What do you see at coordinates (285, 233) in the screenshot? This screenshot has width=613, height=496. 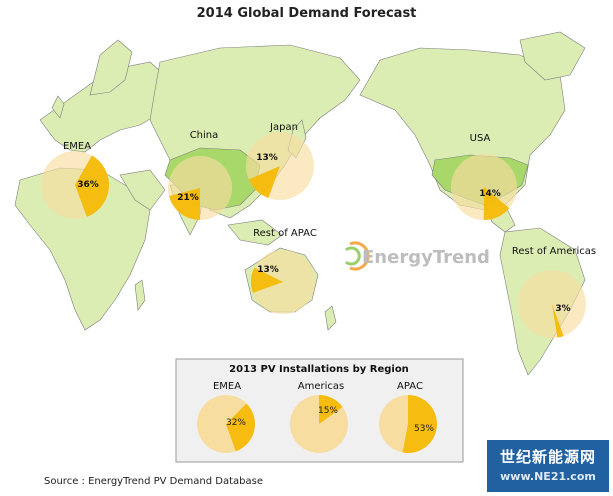 I see `label-rest-of-apac: Rest of APAC` at bounding box center [285, 233].